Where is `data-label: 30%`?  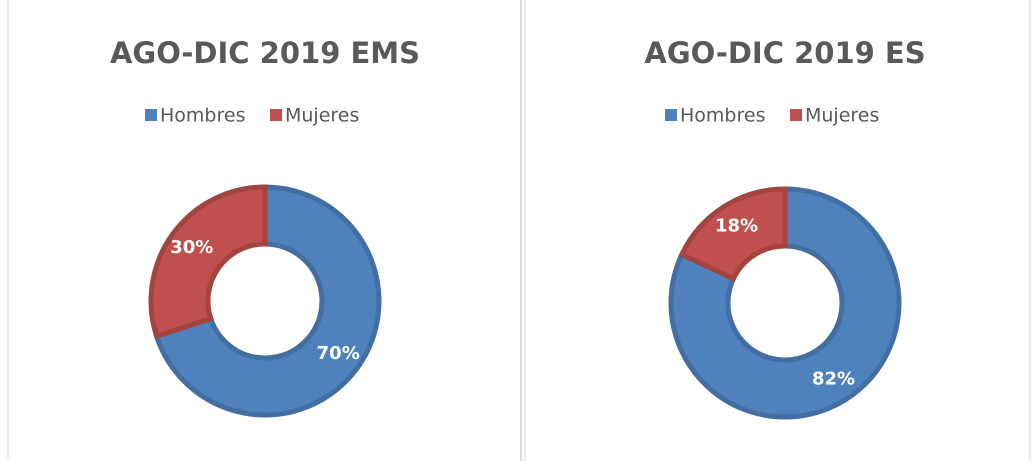
data-label: 30% is located at coordinates (191, 247).